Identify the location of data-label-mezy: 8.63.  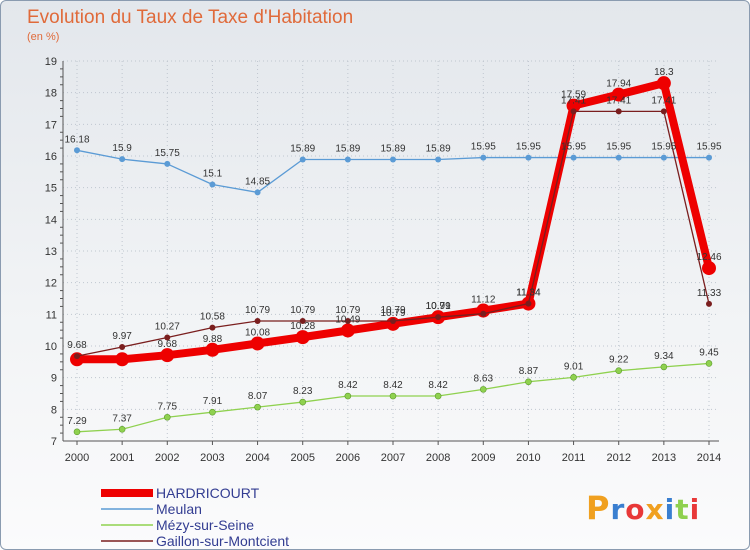
(484, 378).